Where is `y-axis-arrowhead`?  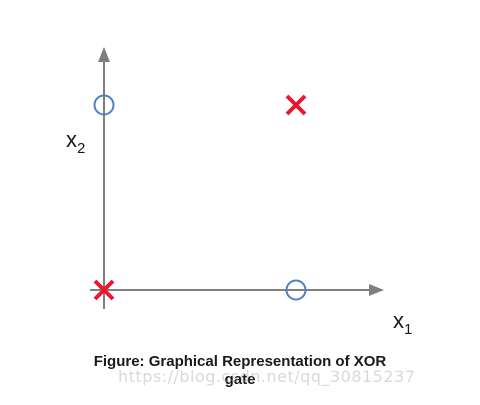 y-axis-arrowhead is located at coordinates (104, 54).